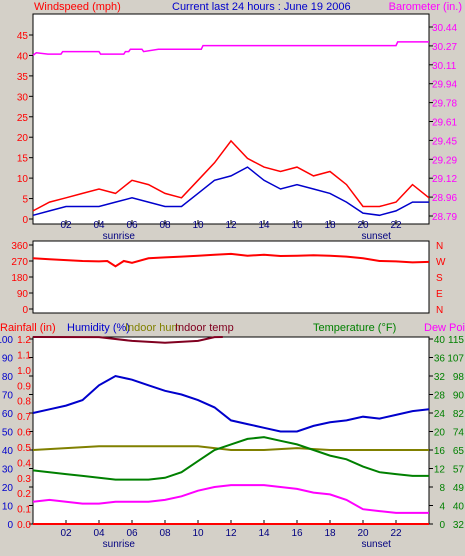 This screenshot has height=556, width=465. What do you see at coordinates (440, 377) in the screenshot?
I see `indoor-temp-tick-label: 32` at bounding box center [440, 377].